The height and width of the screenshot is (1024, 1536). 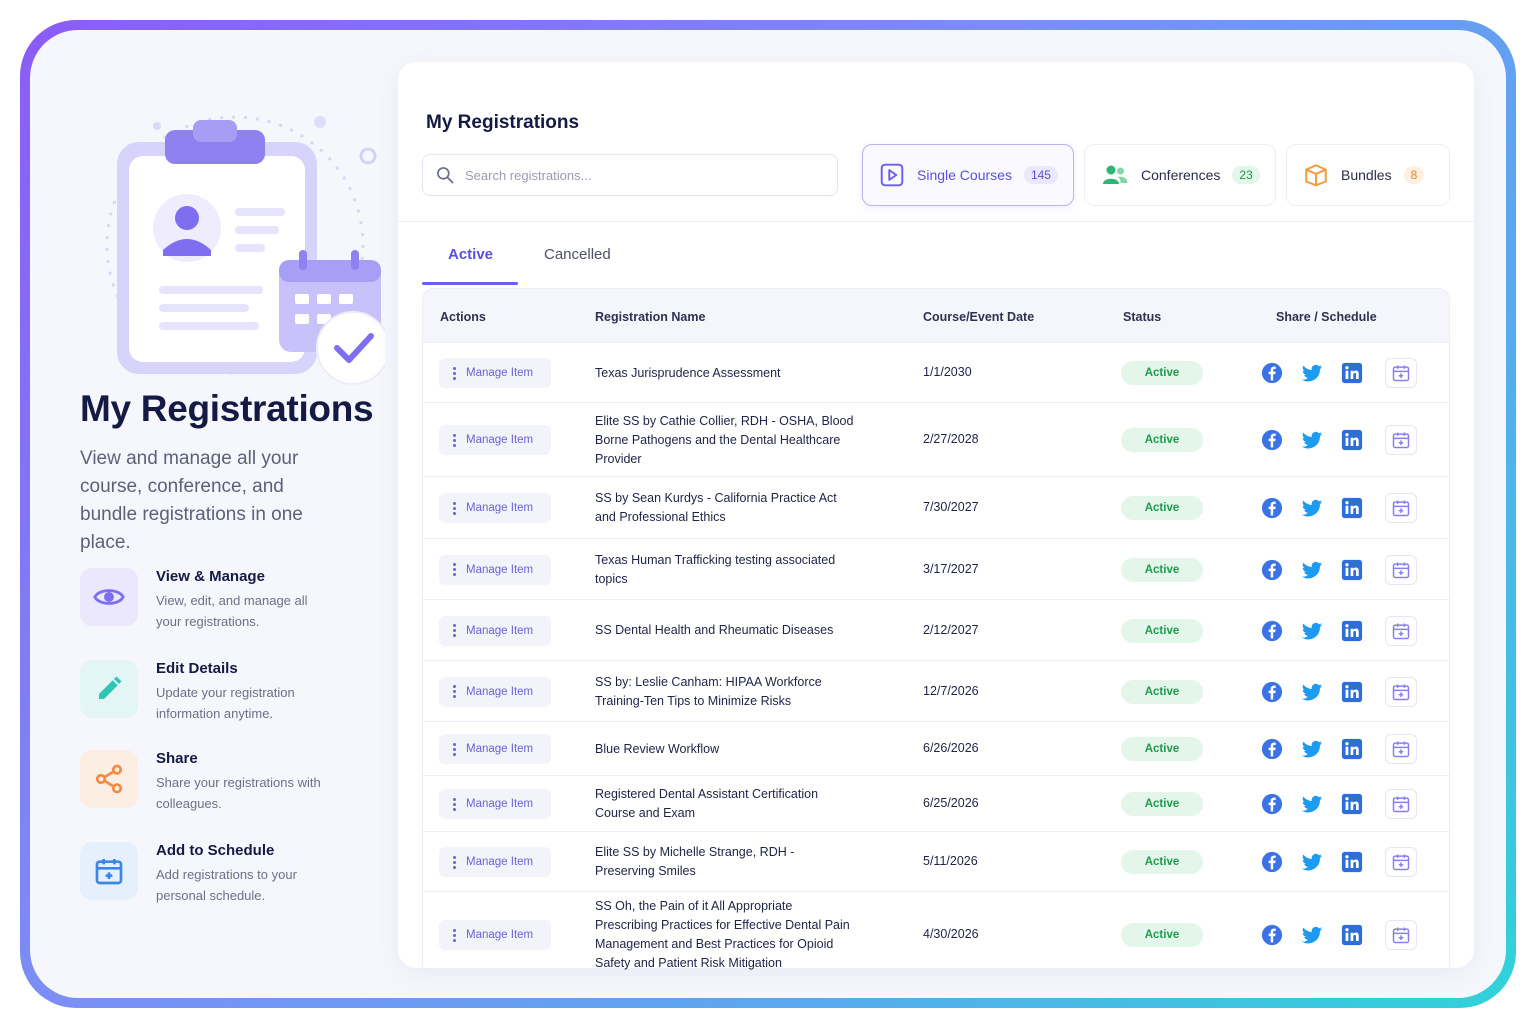 I want to click on registration-name: SS Dental Health and Rheumatic Diseases, so click(x=714, y=630).